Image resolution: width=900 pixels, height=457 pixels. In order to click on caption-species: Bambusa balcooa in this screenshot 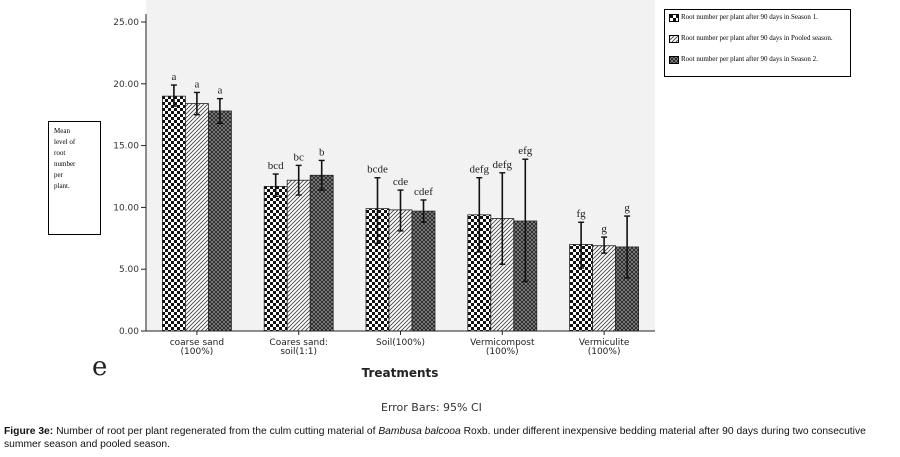, I will do `click(419, 431)`.